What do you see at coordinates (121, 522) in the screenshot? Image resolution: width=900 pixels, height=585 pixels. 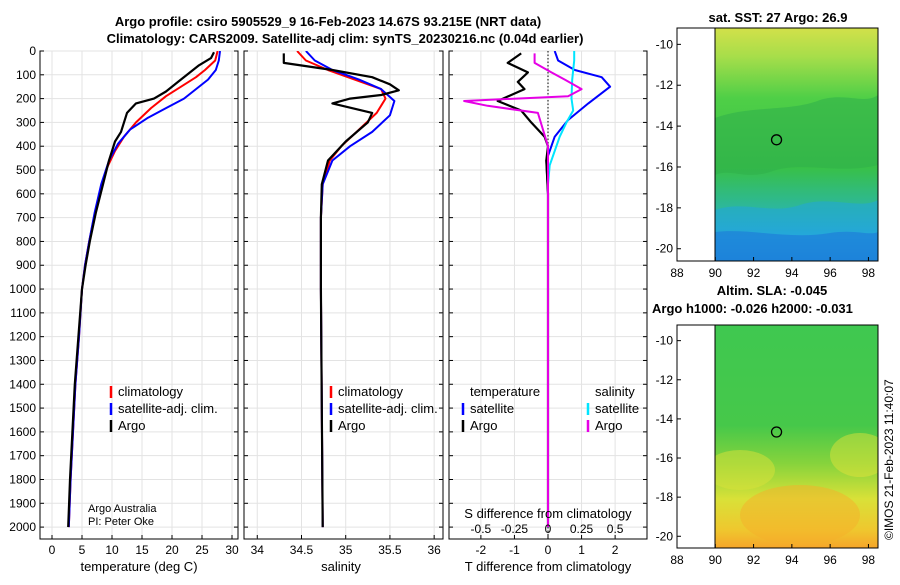 I see `credit-line2: PI: Peter Oke` at bounding box center [121, 522].